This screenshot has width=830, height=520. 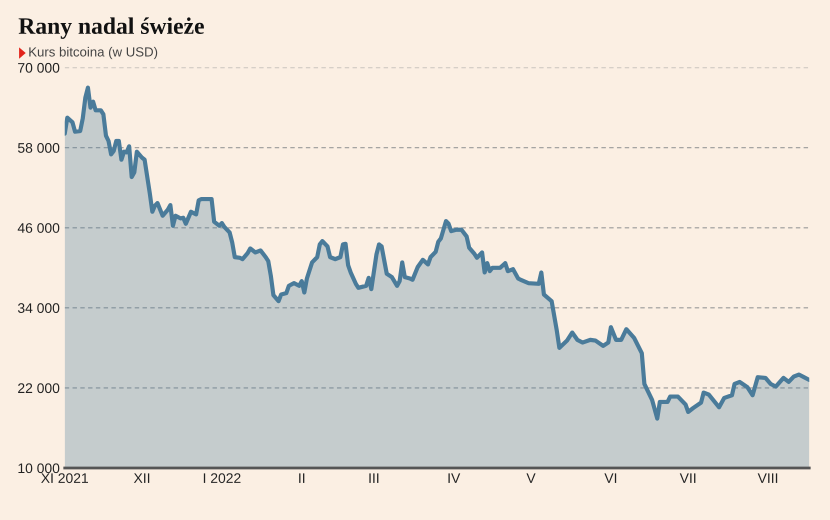 I want to click on x-tick-label: XI 2021, so click(x=64, y=478).